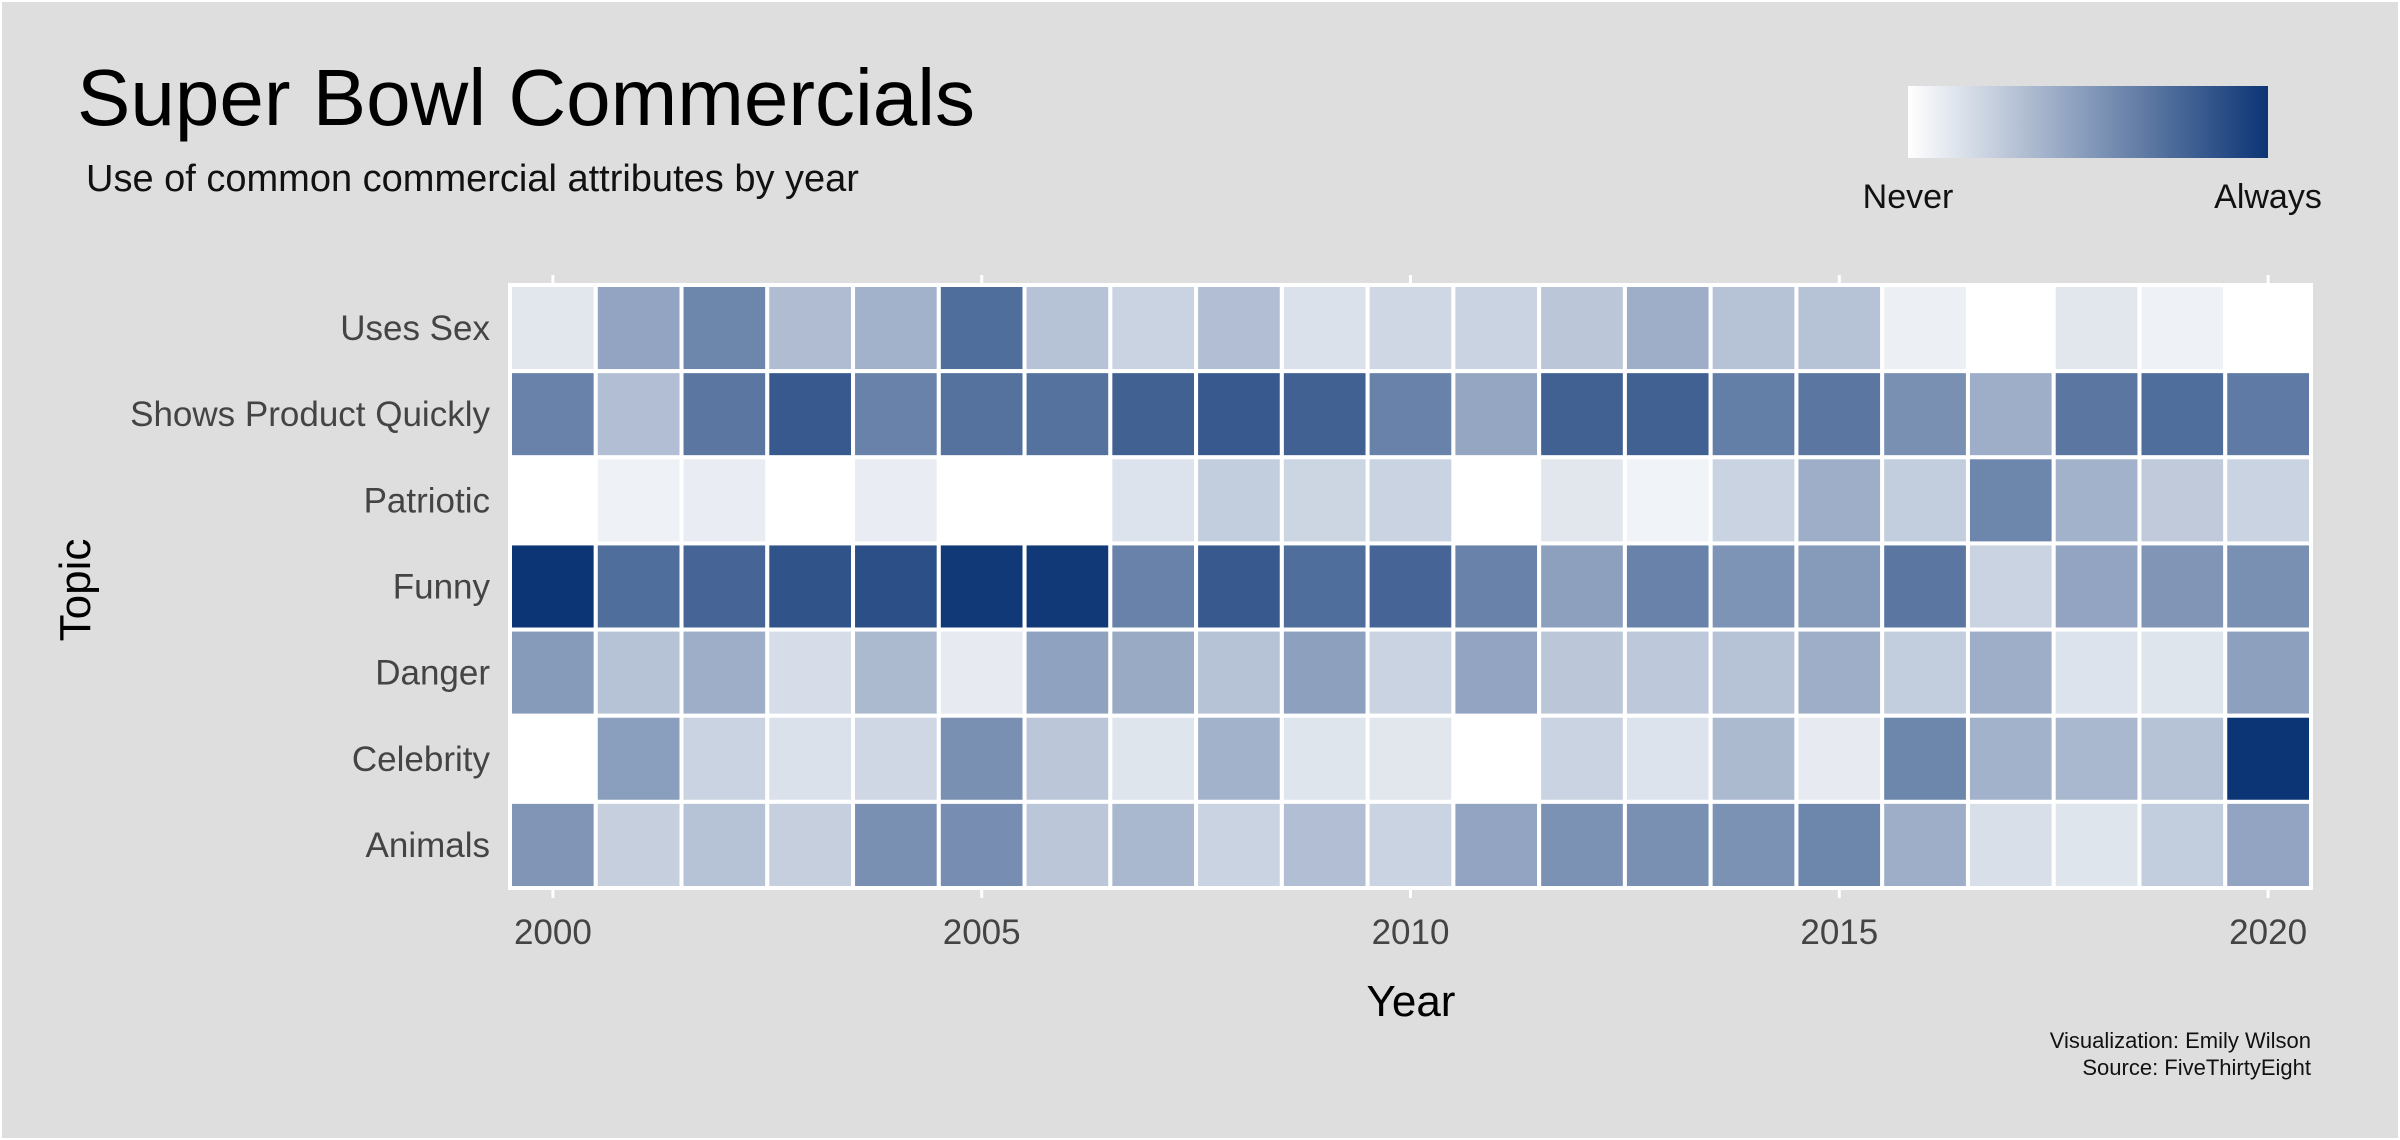 The image size is (2400, 1140). Describe the element at coordinates (1411, 932) in the screenshot. I see `x-tick-label: 2010` at that location.